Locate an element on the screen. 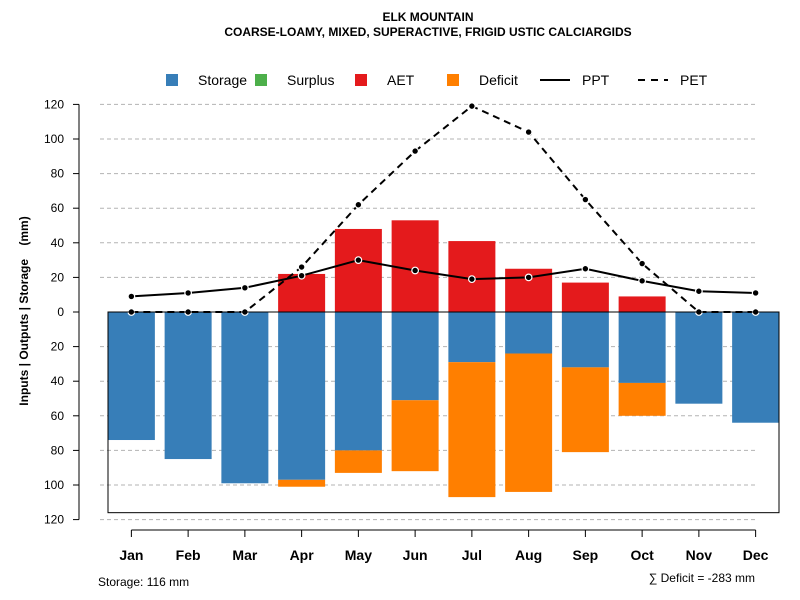 This screenshot has height=600, width=800. x-tick-label: Dec is located at coordinates (756, 555).